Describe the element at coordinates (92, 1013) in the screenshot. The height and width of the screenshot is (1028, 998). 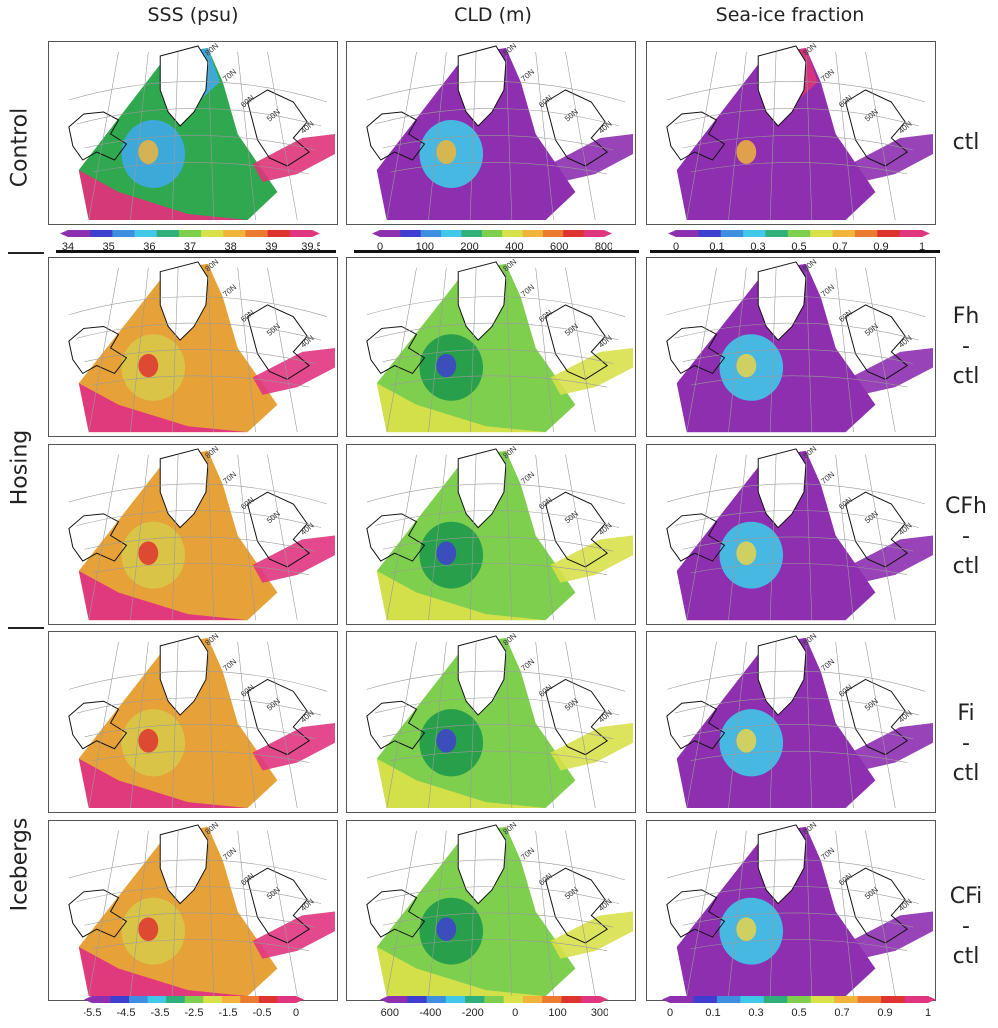
I see `colorbar-tick-label: -5.5` at that location.